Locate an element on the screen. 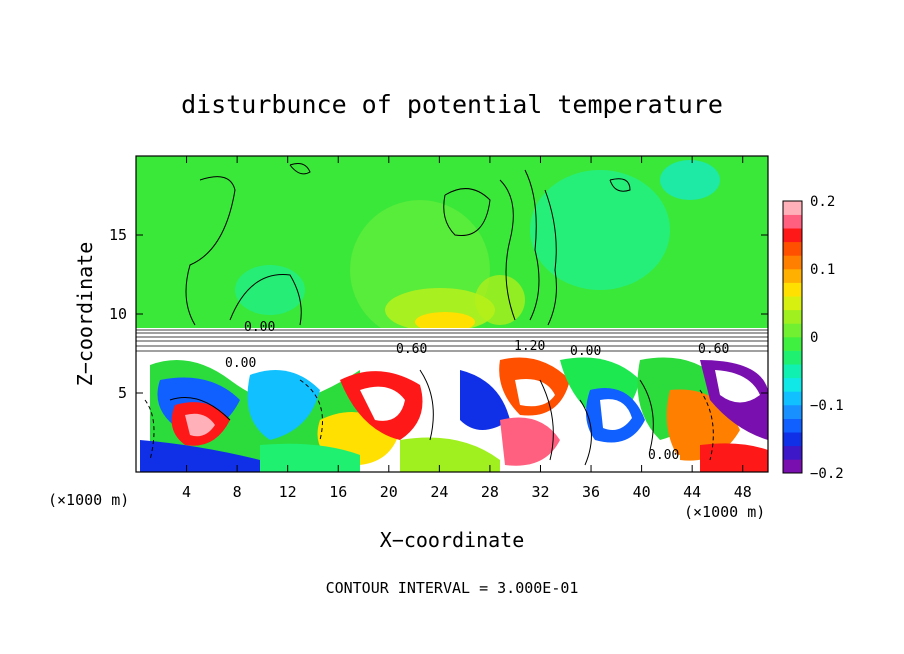  contour-labels: 0.00 0.00 0.60 1.20 0.00 0.60 0.00 is located at coordinates (477, 391).